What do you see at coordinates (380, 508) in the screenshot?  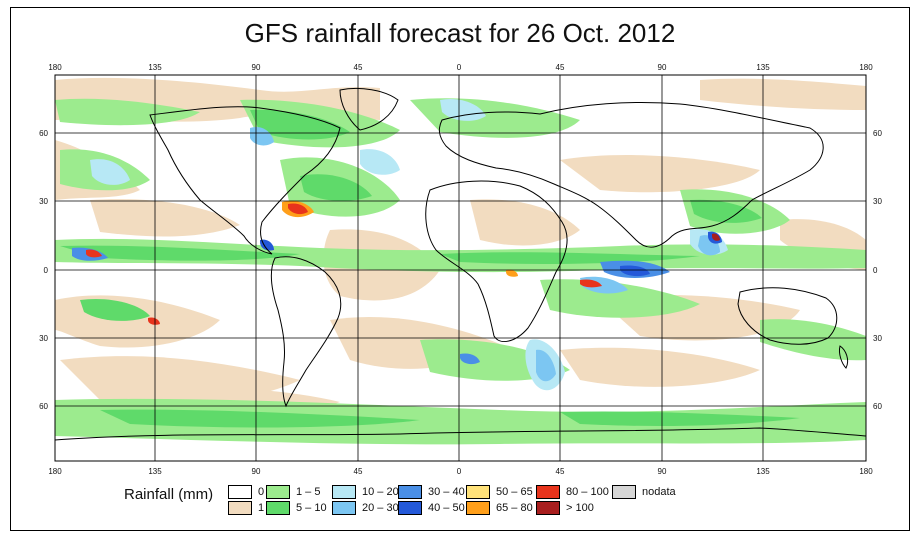 I see `legend-label: 20 – 30` at bounding box center [380, 508].